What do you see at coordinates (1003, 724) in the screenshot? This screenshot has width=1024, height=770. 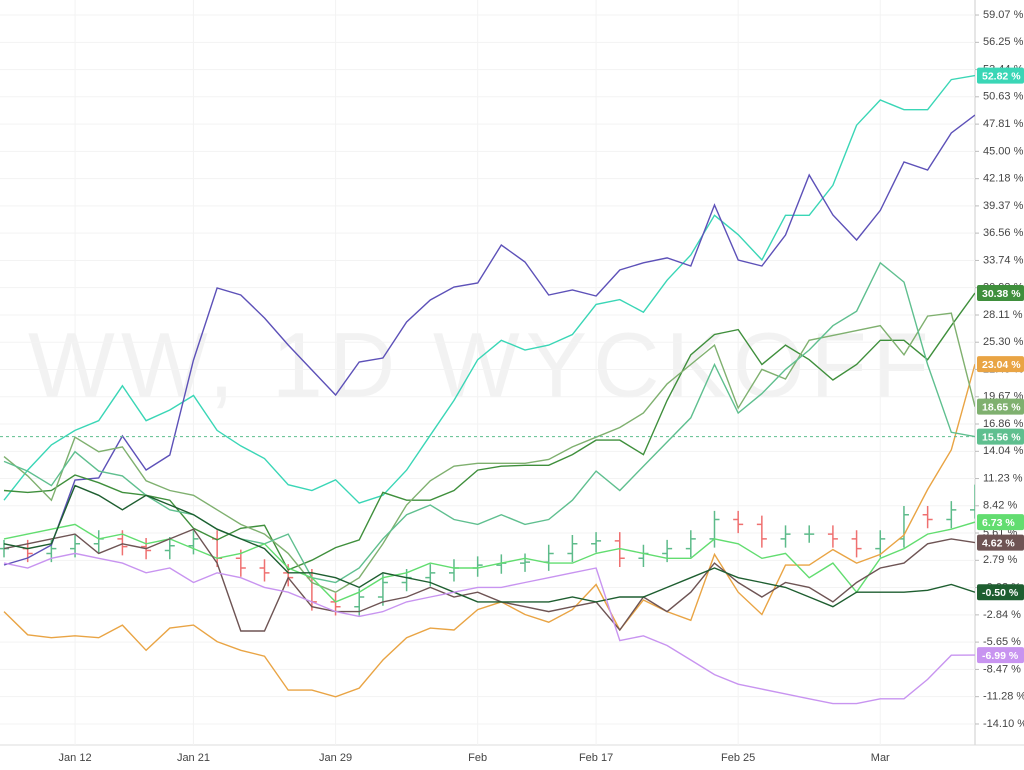 I see `y-tick-label: -14.10 %` at bounding box center [1003, 724].